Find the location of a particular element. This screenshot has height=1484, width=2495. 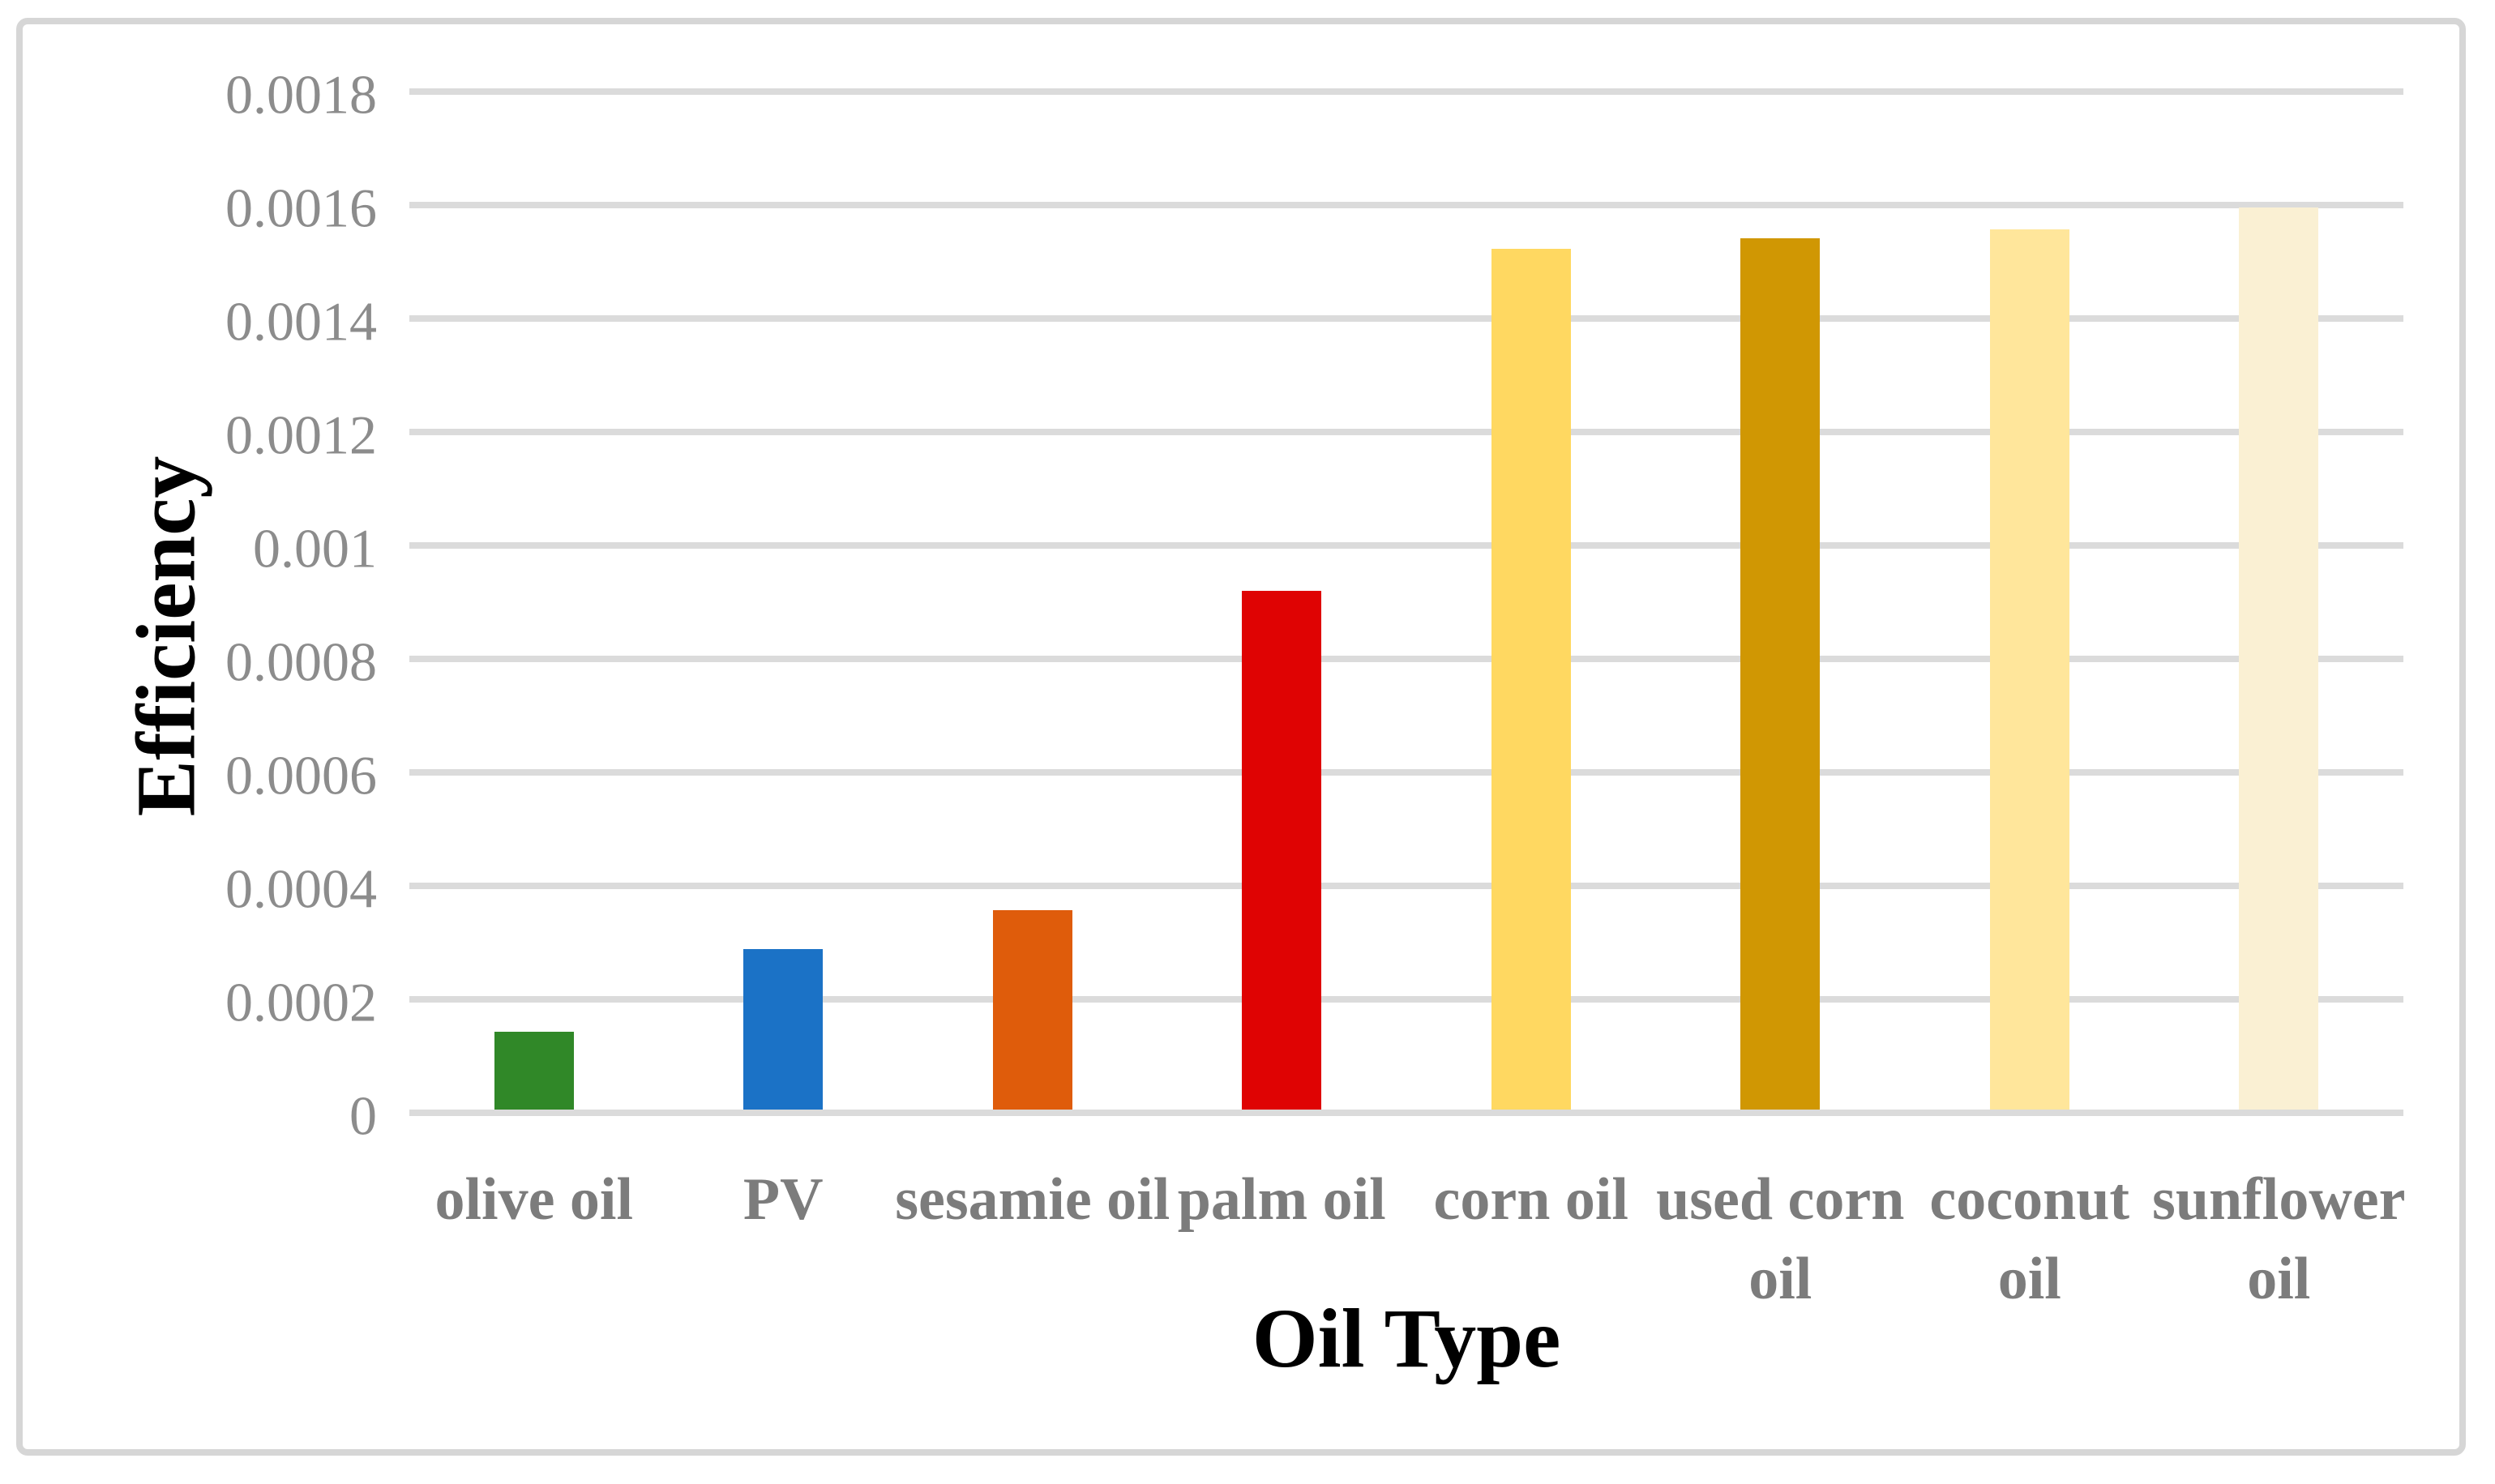

x-category-label: used corn oil is located at coordinates (1780, 1240).